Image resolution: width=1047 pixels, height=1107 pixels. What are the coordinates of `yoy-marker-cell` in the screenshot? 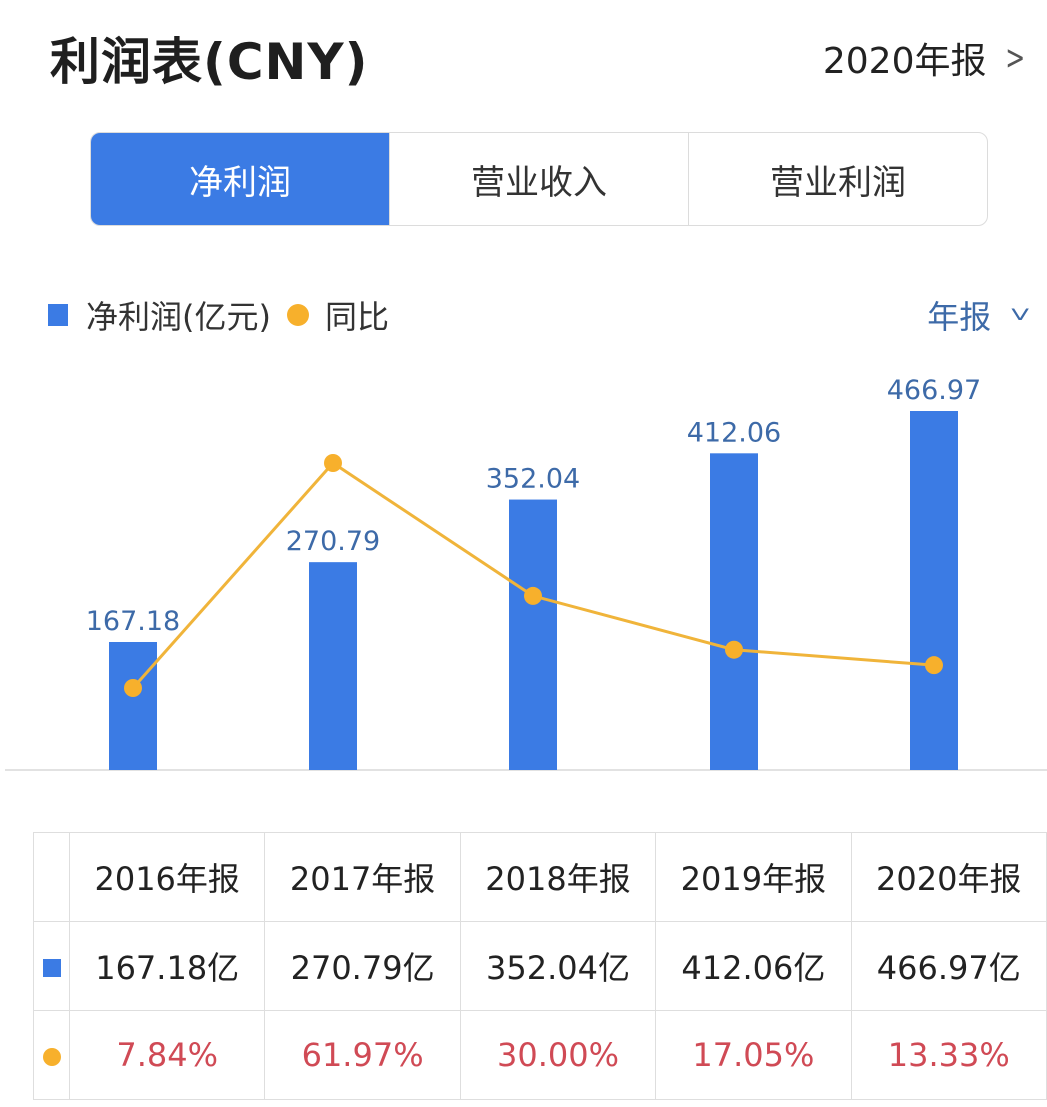 It's located at (51, 1055).